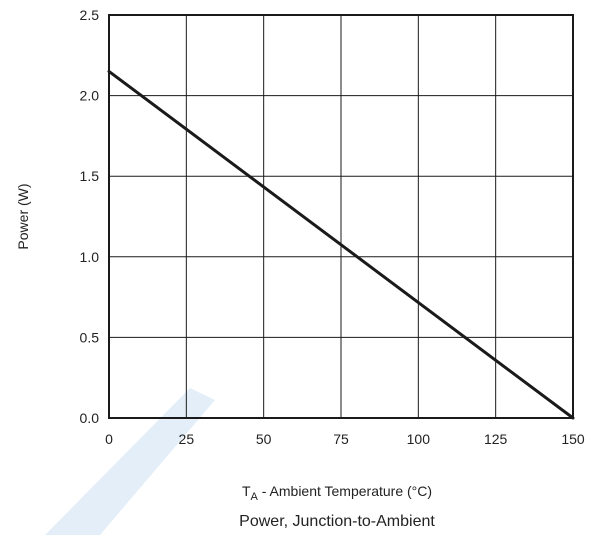  What do you see at coordinates (90, 418) in the screenshot?
I see `y-tick-label: 0.0` at bounding box center [90, 418].